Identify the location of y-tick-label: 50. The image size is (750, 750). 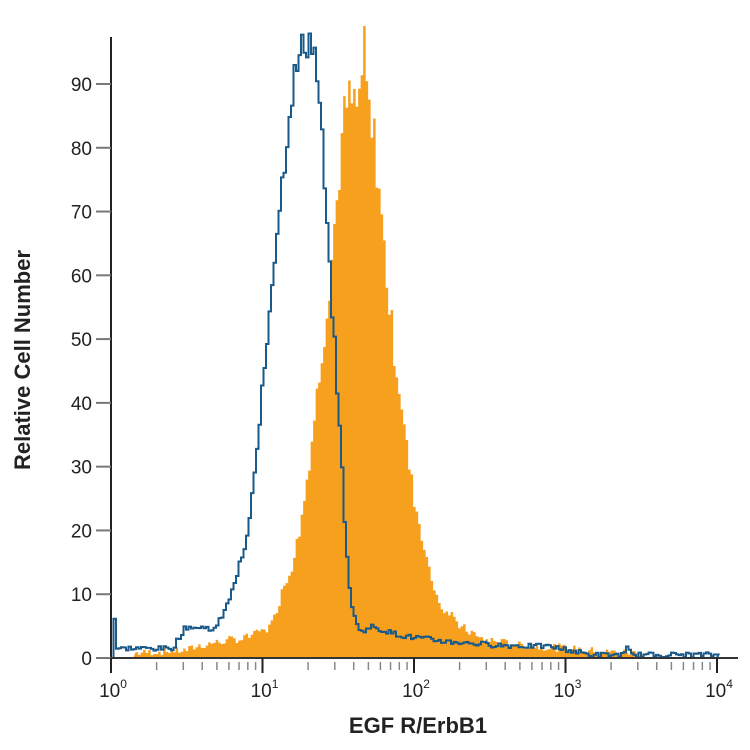
(81, 340).